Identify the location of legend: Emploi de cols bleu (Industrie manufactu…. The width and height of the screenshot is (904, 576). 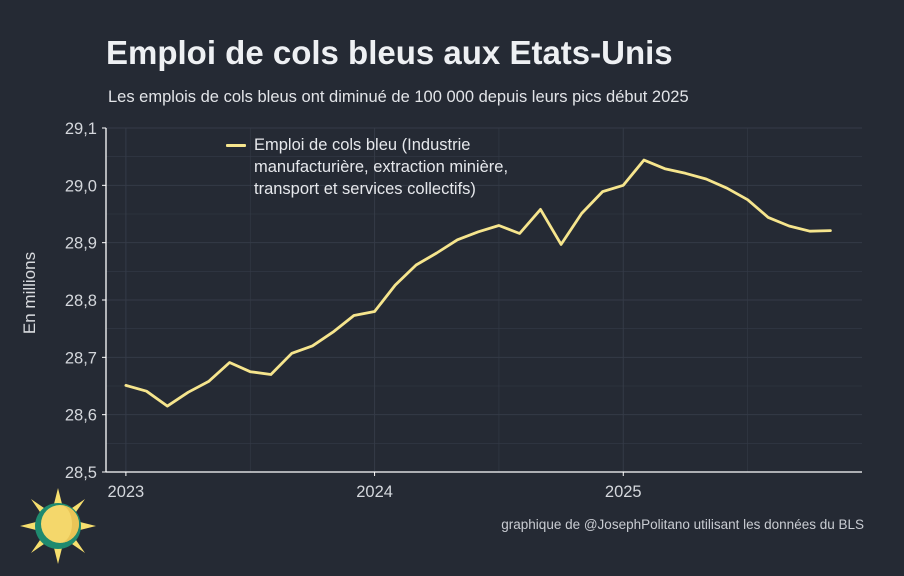
(395, 167).